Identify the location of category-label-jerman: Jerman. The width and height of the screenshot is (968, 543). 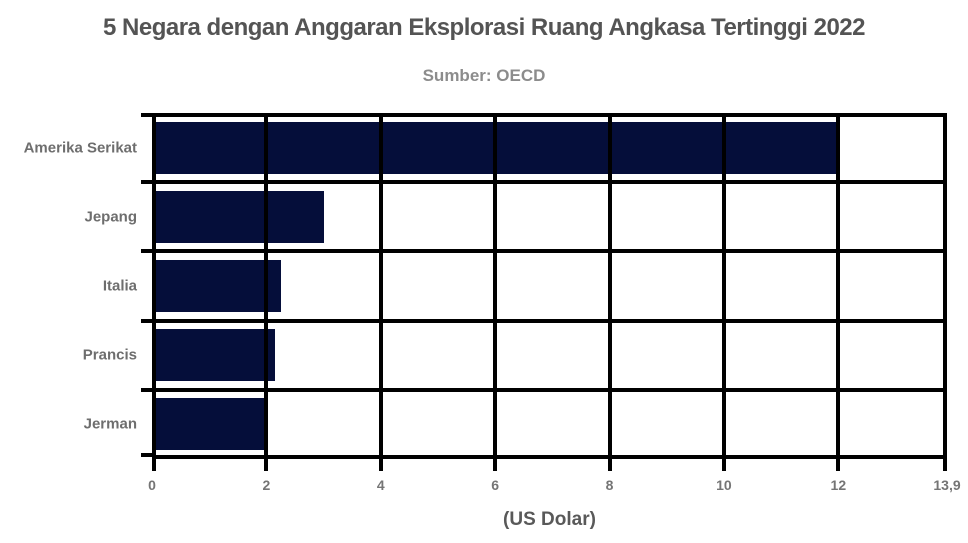
(110, 424).